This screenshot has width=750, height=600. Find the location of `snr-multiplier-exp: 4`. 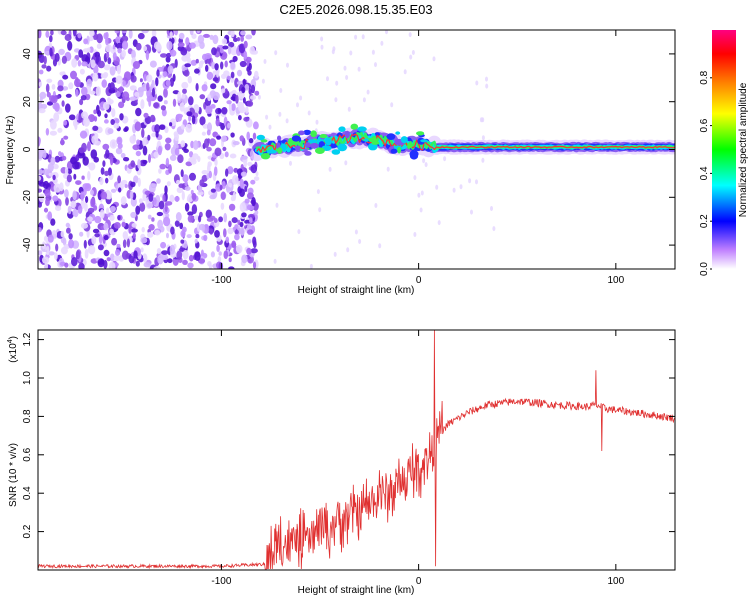

snr-multiplier-exp: 4 is located at coordinates (10, 341).